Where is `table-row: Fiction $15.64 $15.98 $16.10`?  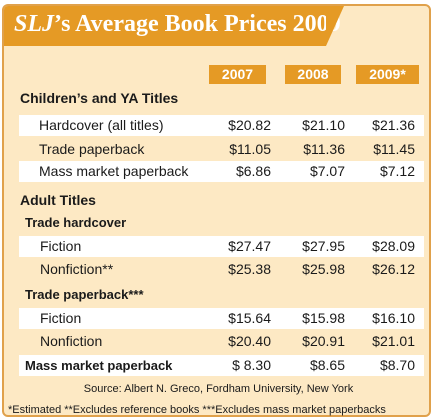
table-row: Fiction $15.64 $15.98 $16.10 is located at coordinates (221, 318).